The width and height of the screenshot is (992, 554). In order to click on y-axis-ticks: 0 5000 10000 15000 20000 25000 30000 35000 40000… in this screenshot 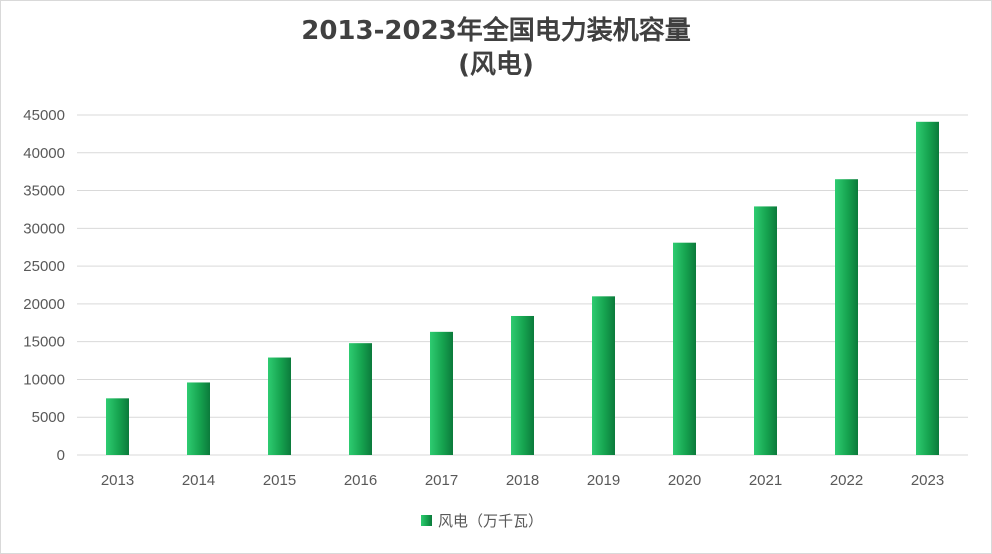, I will do `click(44, 285)`.